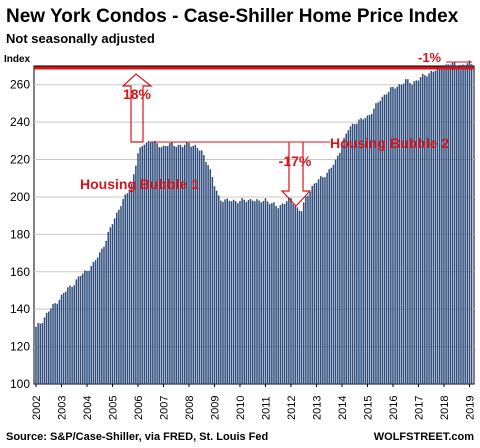 Image resolution: width=480 pixels, height=448 pixels. Describe the element at coordinates (20, 309) in the screenshot. I see `y-tick-label: 140` at that location.